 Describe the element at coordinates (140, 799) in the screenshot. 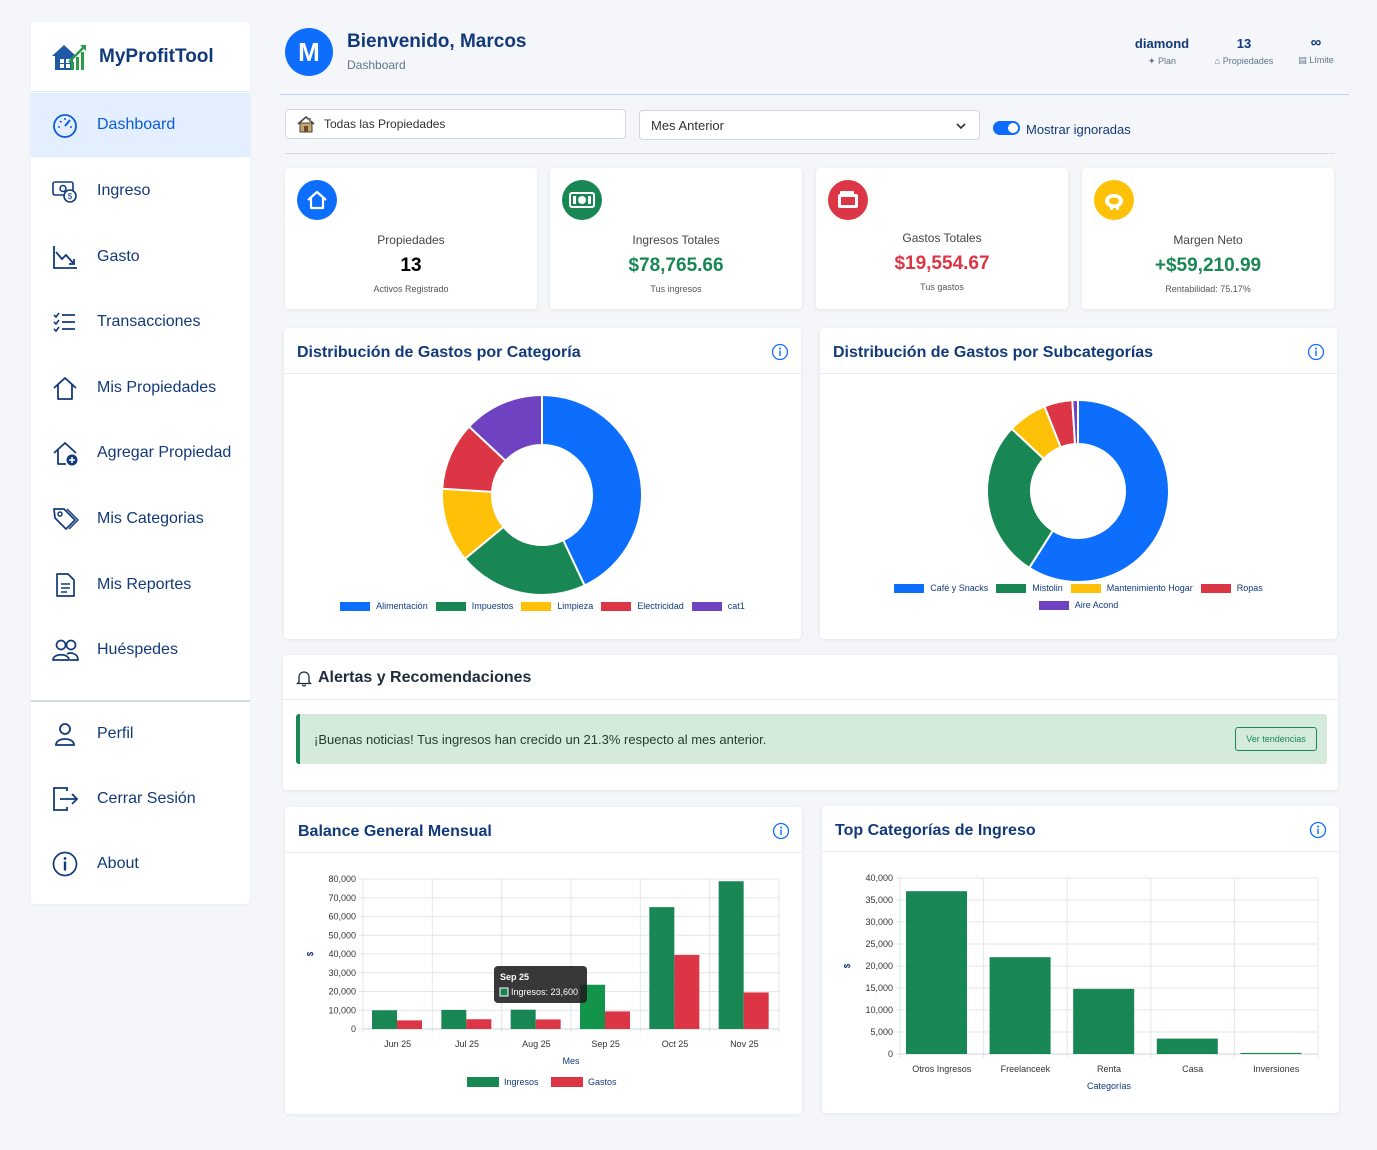

I see `sidebar-item-cerrar-sesión: Cerrar Sesión` at that location.